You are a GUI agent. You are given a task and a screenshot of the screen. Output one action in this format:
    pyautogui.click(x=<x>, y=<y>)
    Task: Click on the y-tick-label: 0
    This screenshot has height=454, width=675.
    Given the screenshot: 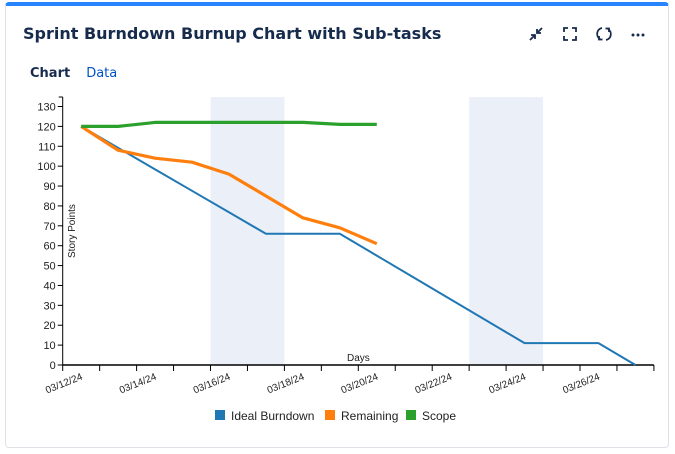 What is the action you would take?
    pyautogui.click(x=53, y=366)
    